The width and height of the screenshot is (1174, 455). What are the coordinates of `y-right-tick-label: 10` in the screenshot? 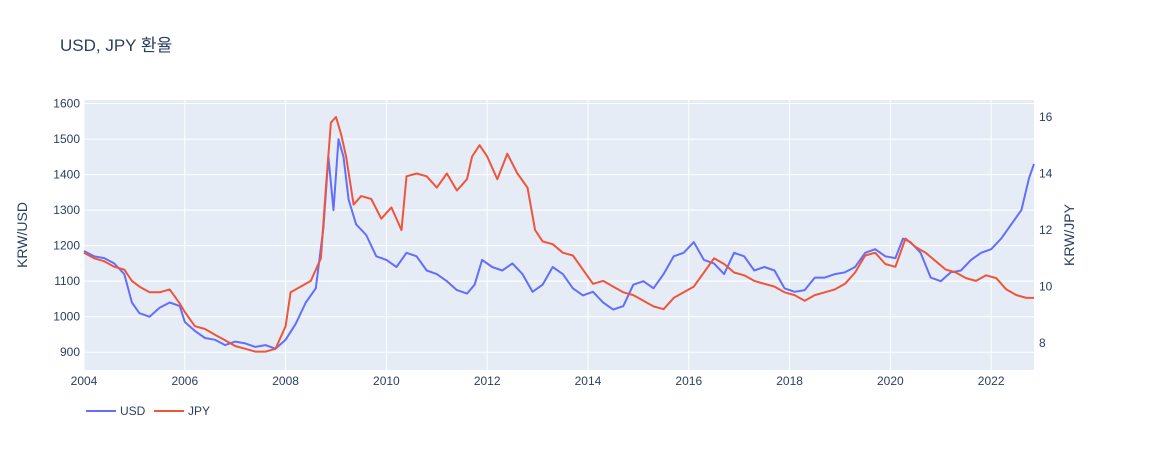 It's located at (1046, 287).